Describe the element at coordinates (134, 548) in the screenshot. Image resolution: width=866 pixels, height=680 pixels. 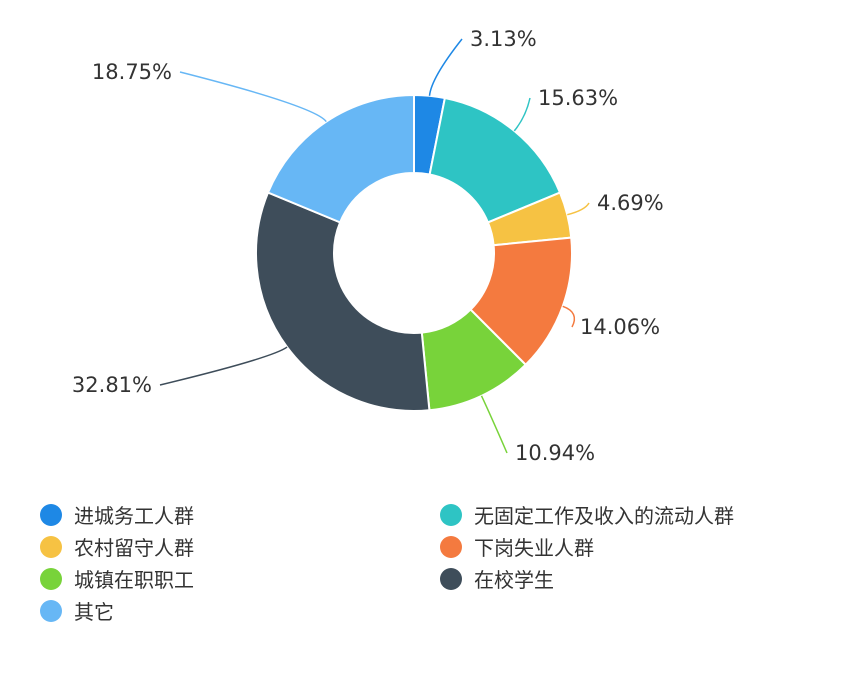
I see `legend-label: 农村留守人群` at that location.